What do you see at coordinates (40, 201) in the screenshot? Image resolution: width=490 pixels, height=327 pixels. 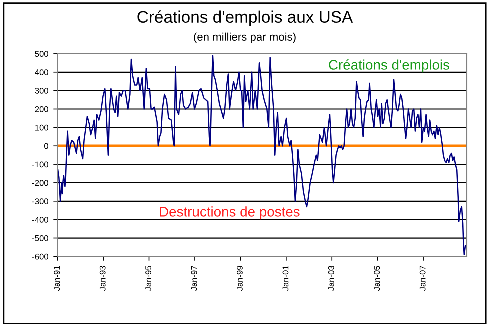 I see `y-tick-label: -300` at bounding box center [40, 201].